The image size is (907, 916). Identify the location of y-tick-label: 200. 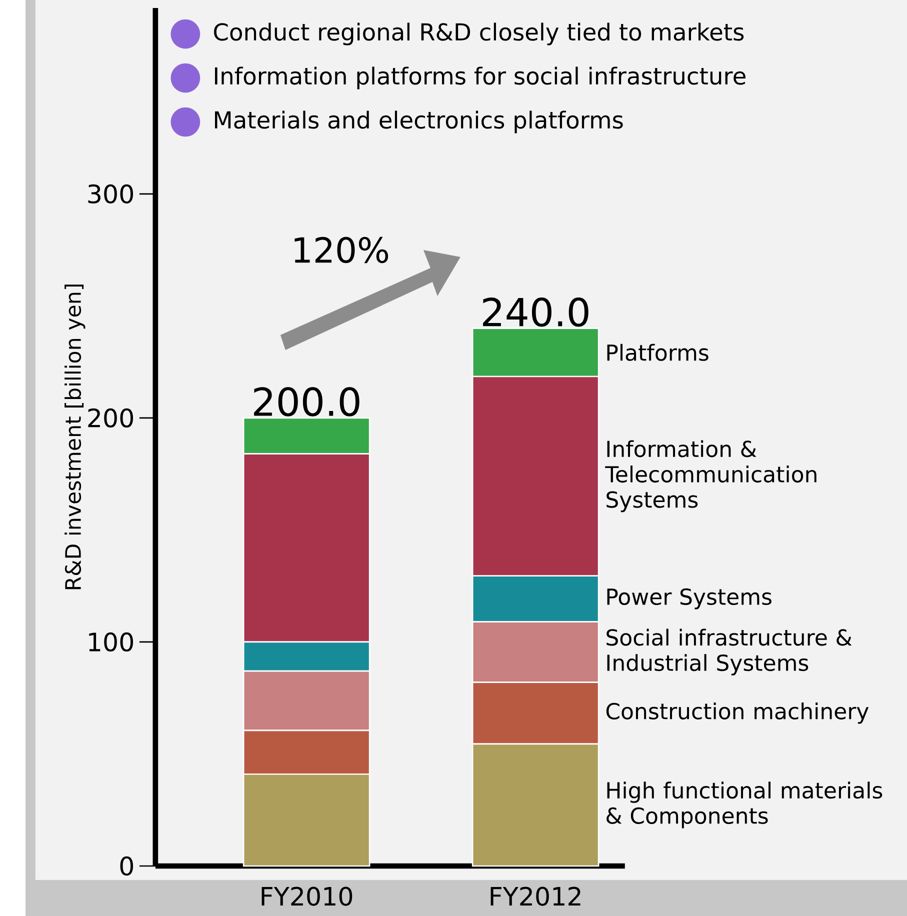
(110, 418).